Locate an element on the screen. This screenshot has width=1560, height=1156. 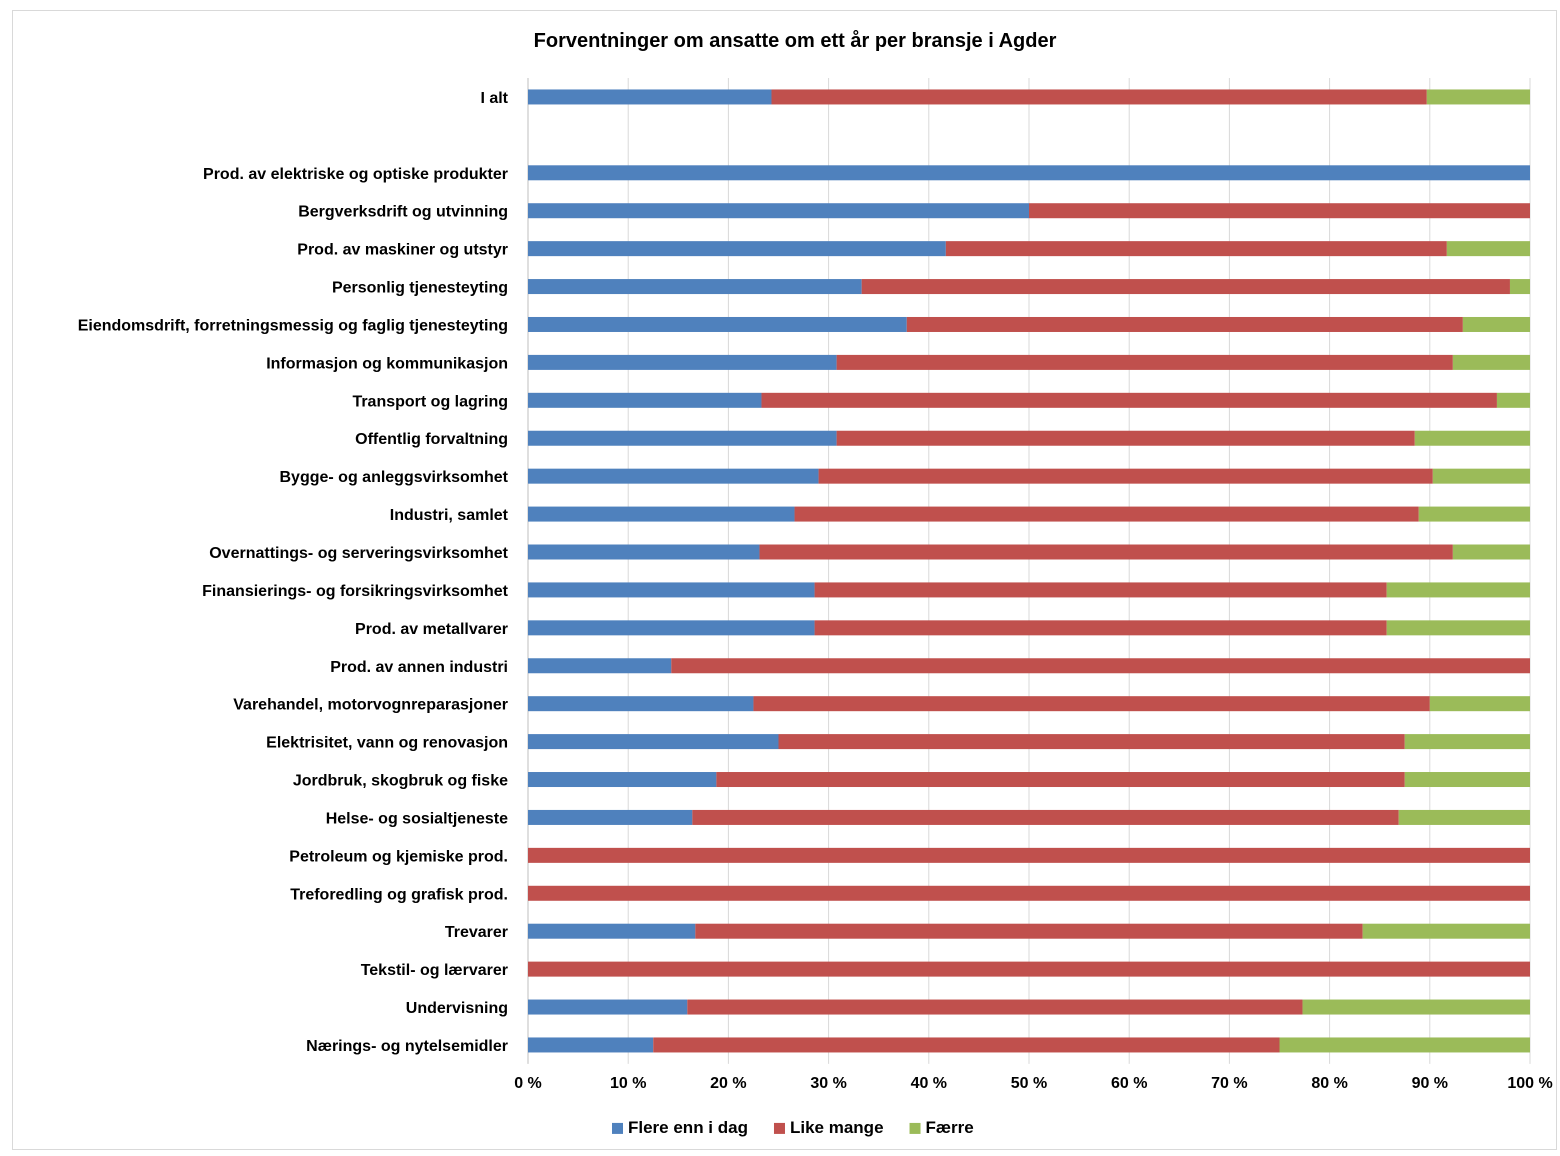
category-label: Varehandel, motorvognreparasjoner is located at coordinates (370, 705).